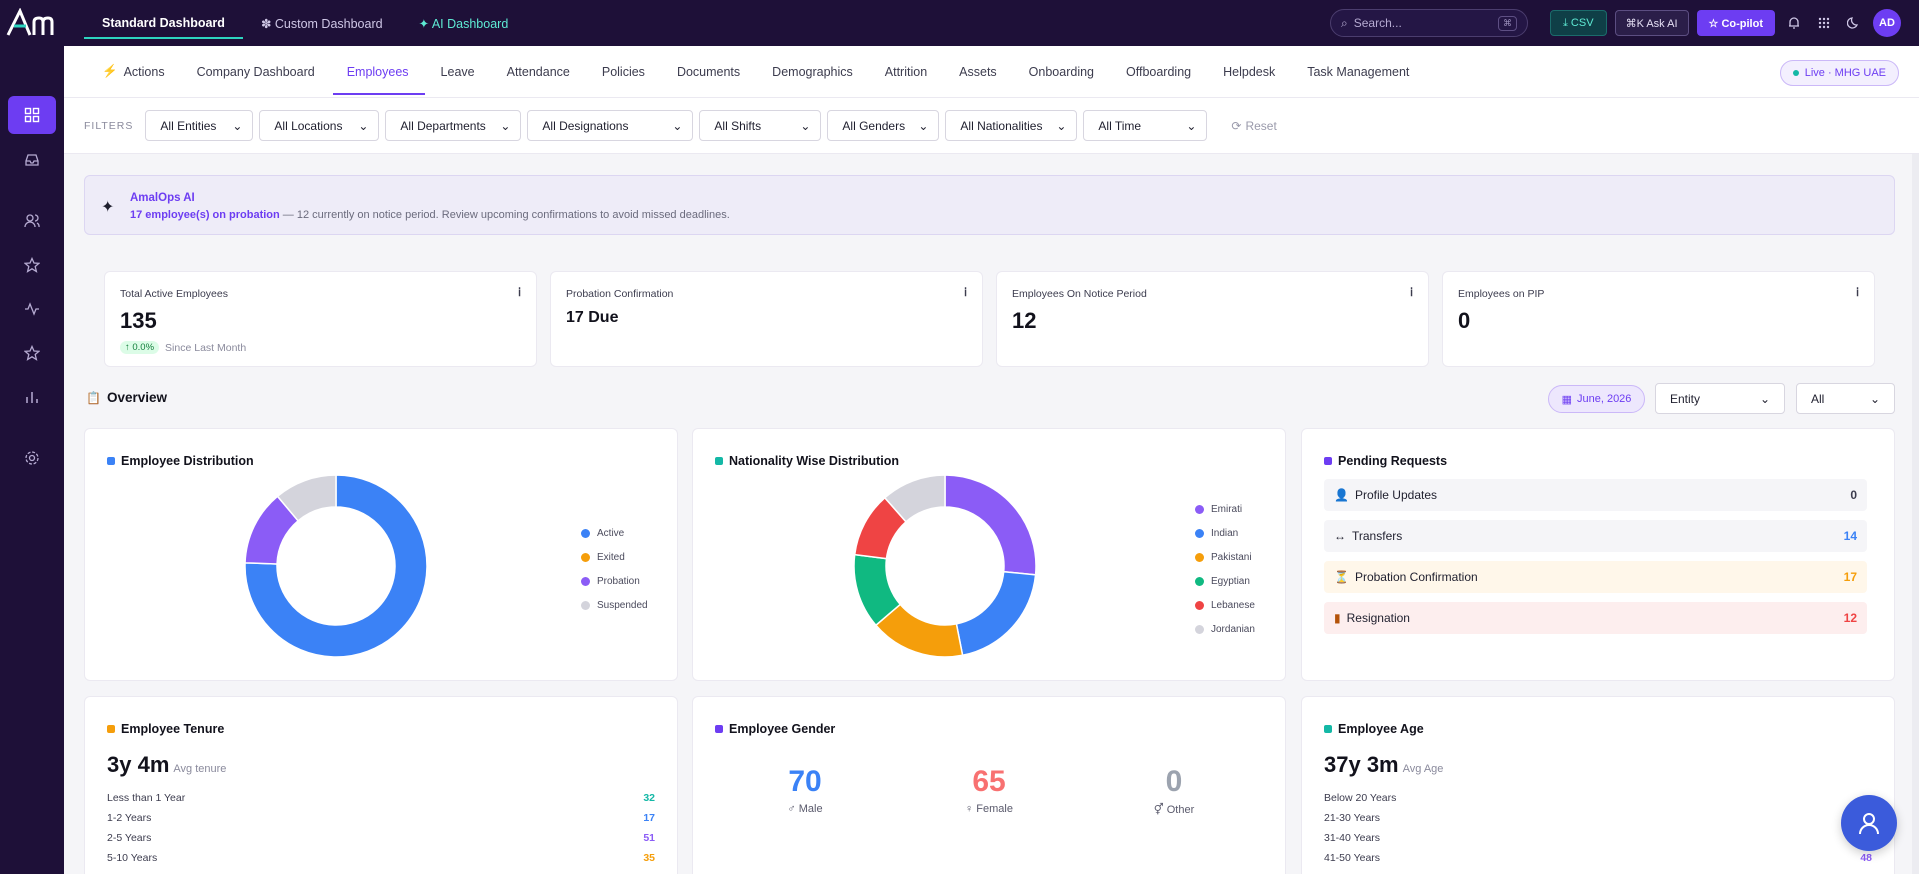 The image size is (1919, 874). What do you see at coordinates (381, 858) in the screenshot?
I see `tenure-row: 5-10 Years 35` at bounding box center [381, 858].